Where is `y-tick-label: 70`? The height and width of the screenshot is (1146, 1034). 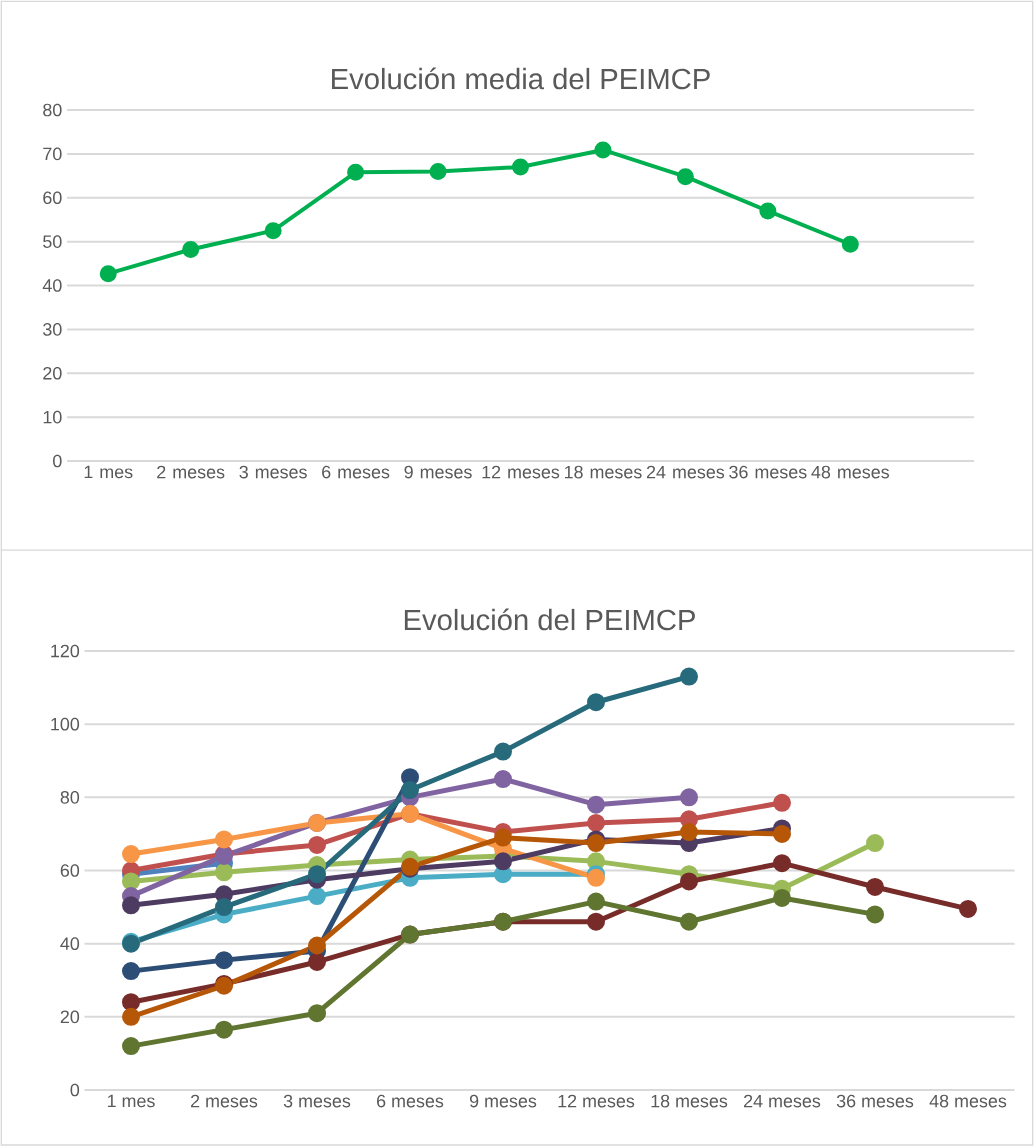
y-tick-label: 70 is located at coordinates (52, 154).